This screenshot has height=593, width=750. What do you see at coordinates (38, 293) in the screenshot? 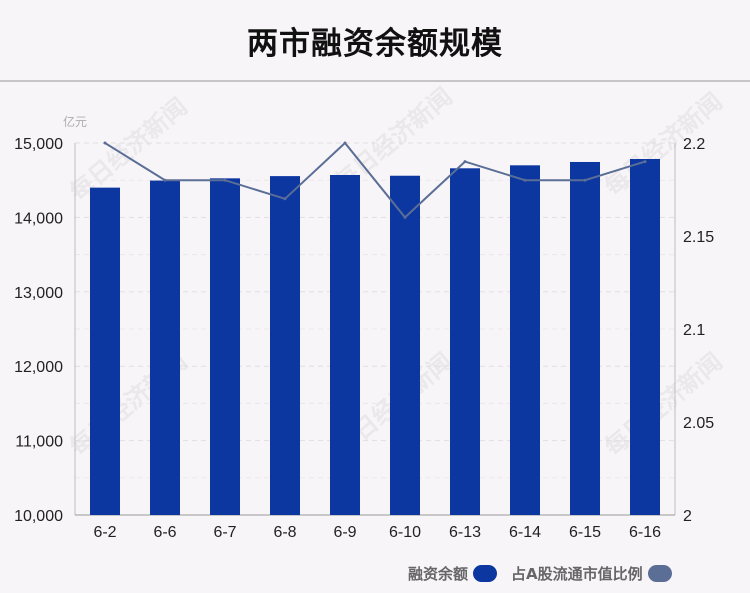
I see `y-tick-label-left: 13,000` at bounding box center [38, 293].